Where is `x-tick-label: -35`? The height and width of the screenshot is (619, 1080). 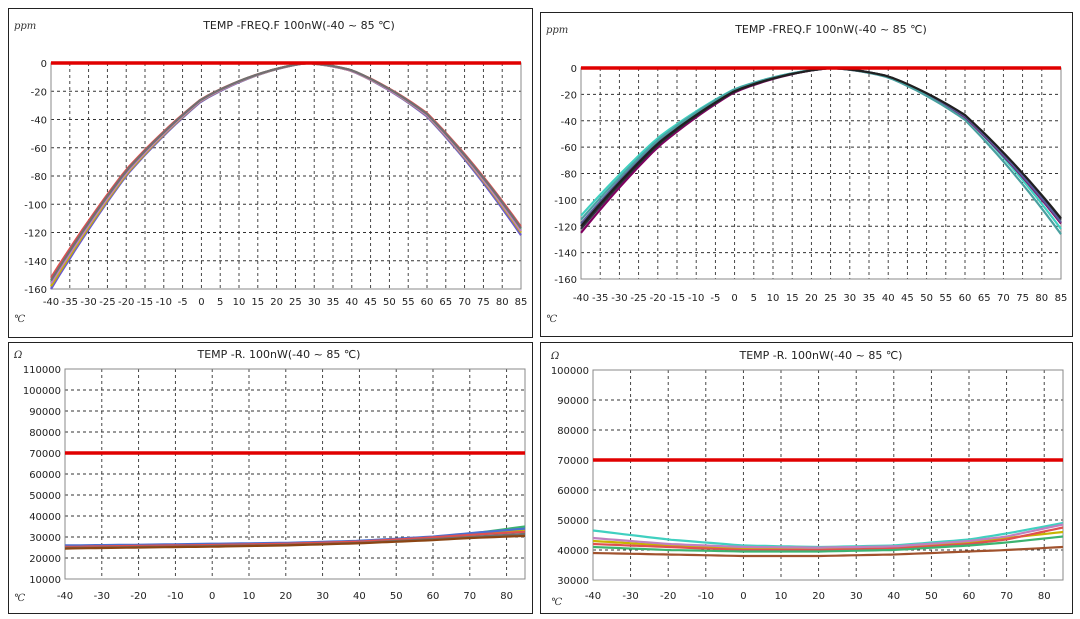
x-tick-label: -35 is located at coordinates (70, 302).